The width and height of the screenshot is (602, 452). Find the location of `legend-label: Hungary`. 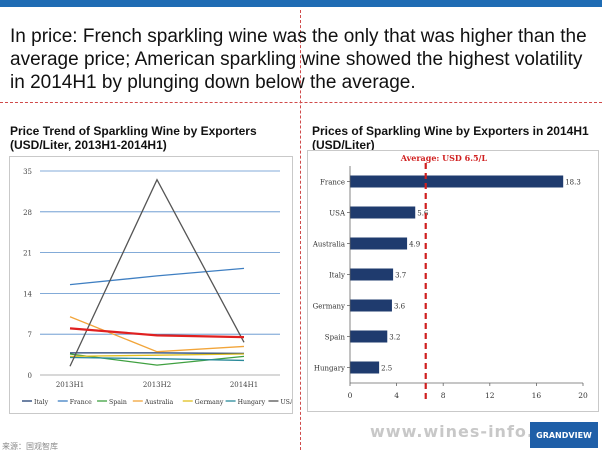

legend-label: Hungary is located at coordinates (252, 402).